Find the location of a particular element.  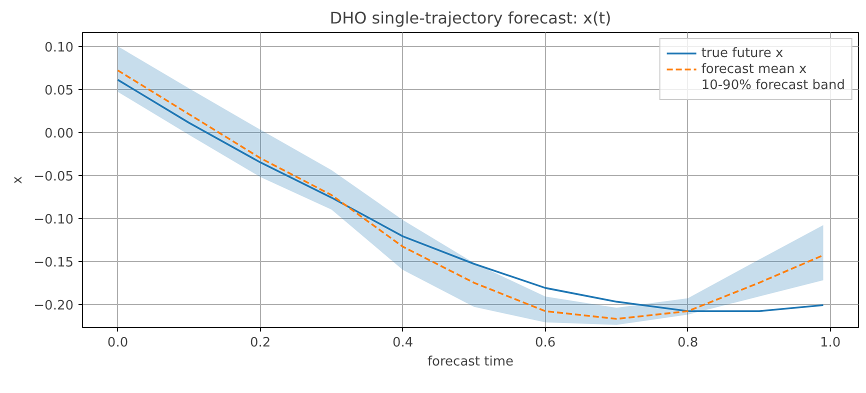

x-tick-label: 0.8 is located at coordinates (688, 343).